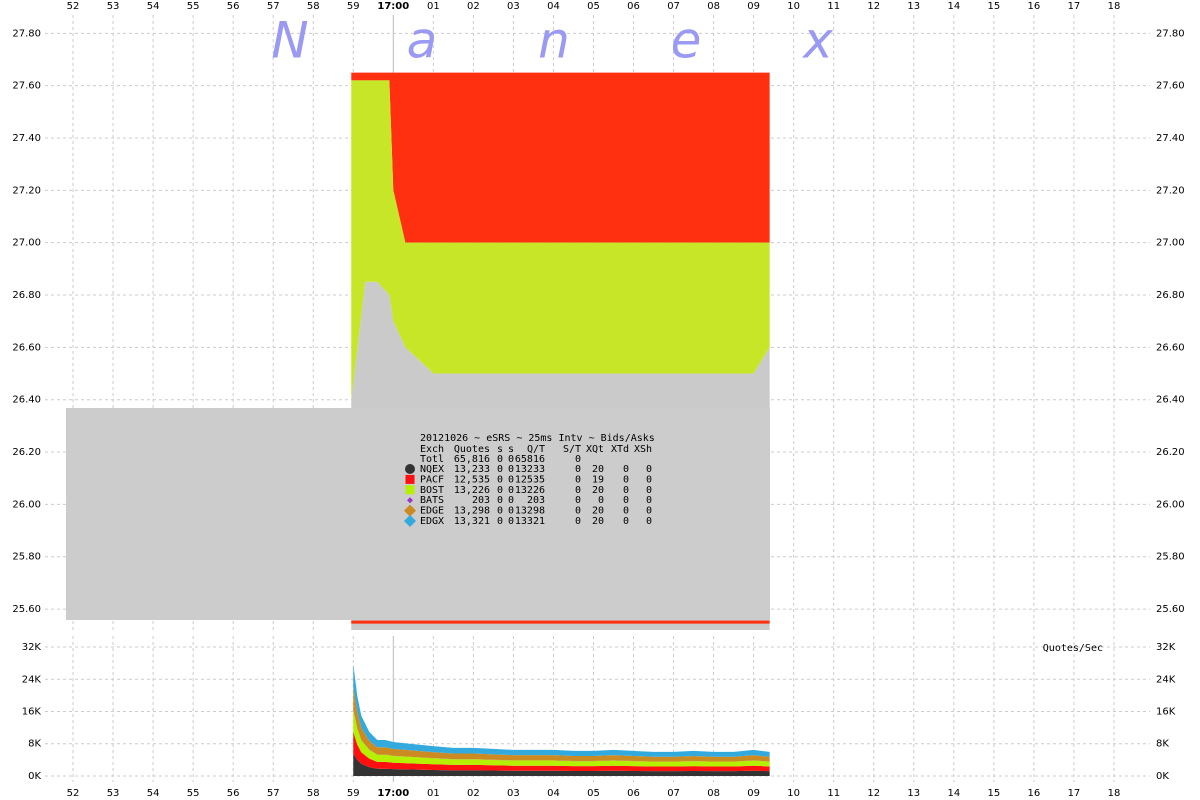 The width and height of the screenshot is (1200, 800). Describe the element at coordinates (472, 469) in the screenshot. I see `stats-cell: 13,233` at that location.